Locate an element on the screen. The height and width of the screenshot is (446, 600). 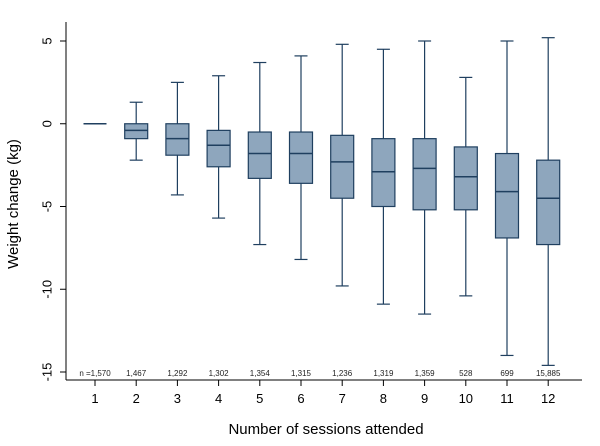
x-tick-label: 7 is located at coordinates (342, 398).